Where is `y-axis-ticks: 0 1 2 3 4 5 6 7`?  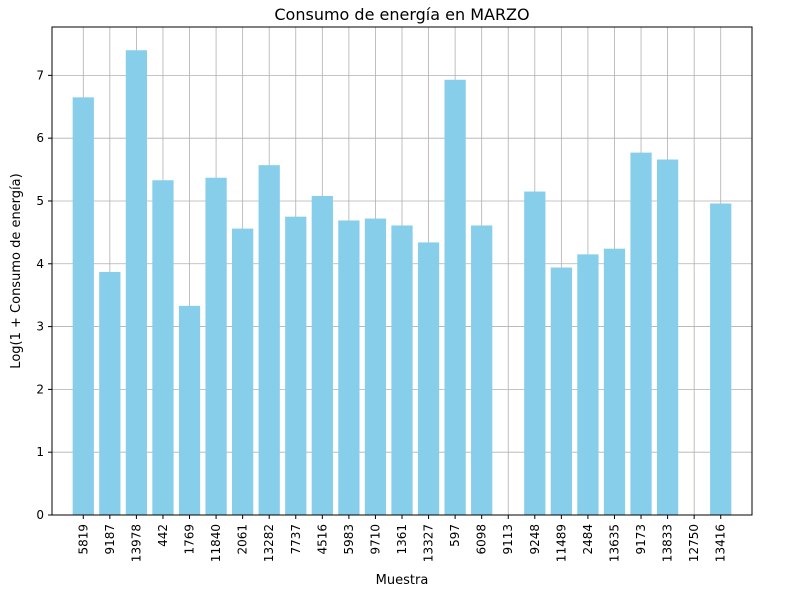 y-axis-ticks: 0 1 2 3 4 5 6 7 is located at coordinates (44, 295).